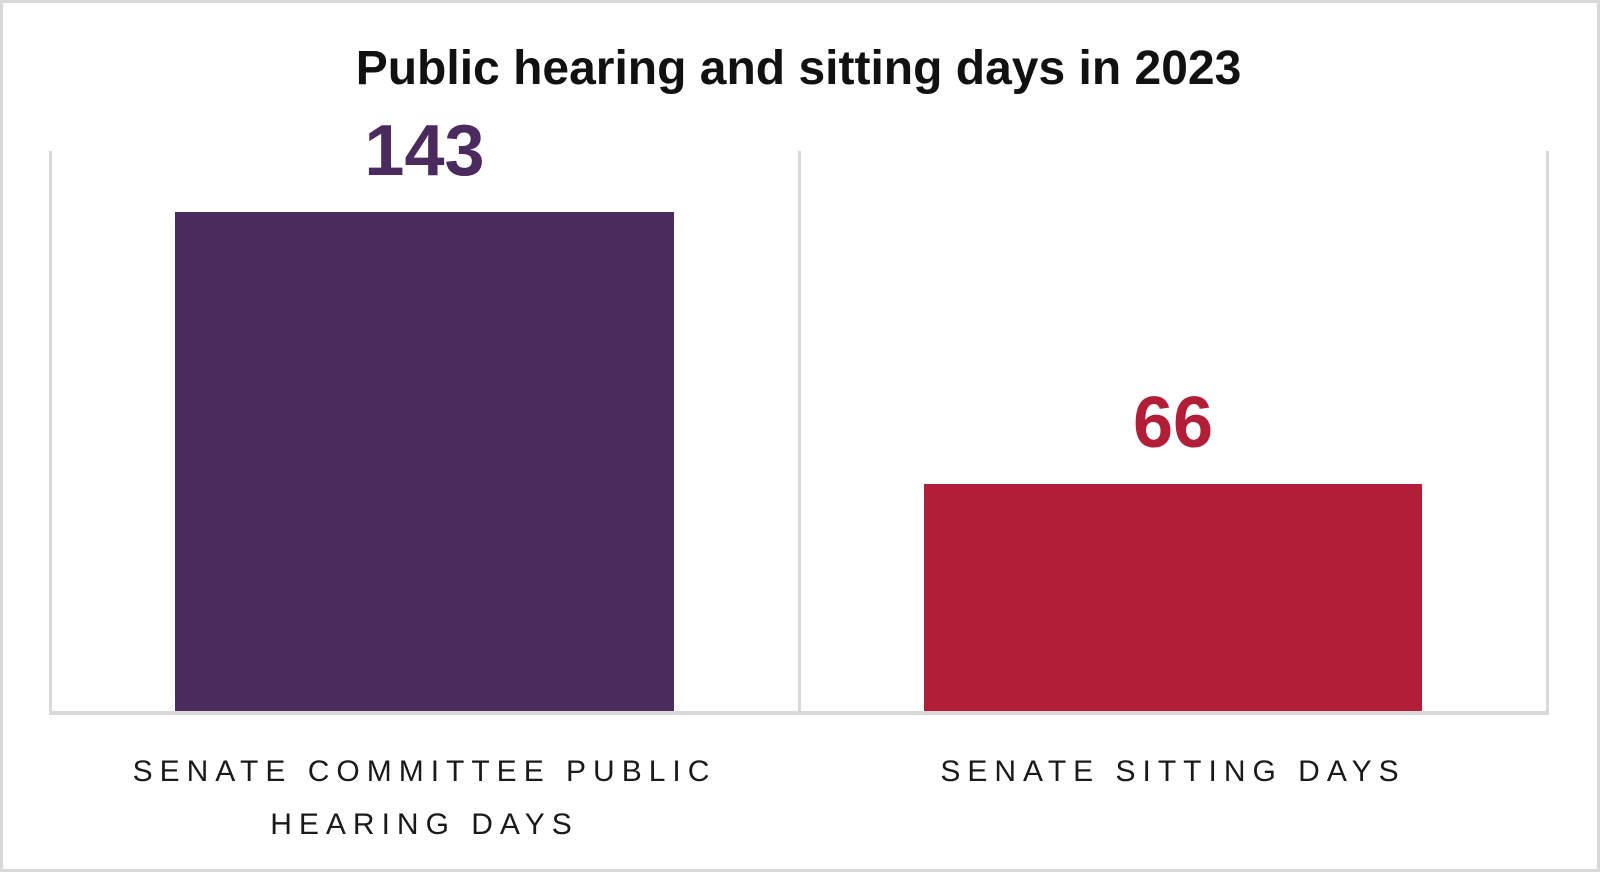 This screenshot has height=872, width=1600. I want to click on category-label-sitting-days-line1: SENATE SITTING DAYS, so click(1173, 771).